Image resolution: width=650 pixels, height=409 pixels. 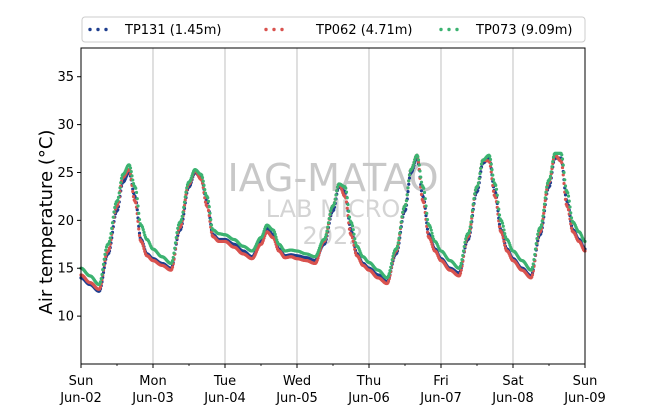 I want to click on x-tick-date: Jun-08, so click(x=512, y=398).